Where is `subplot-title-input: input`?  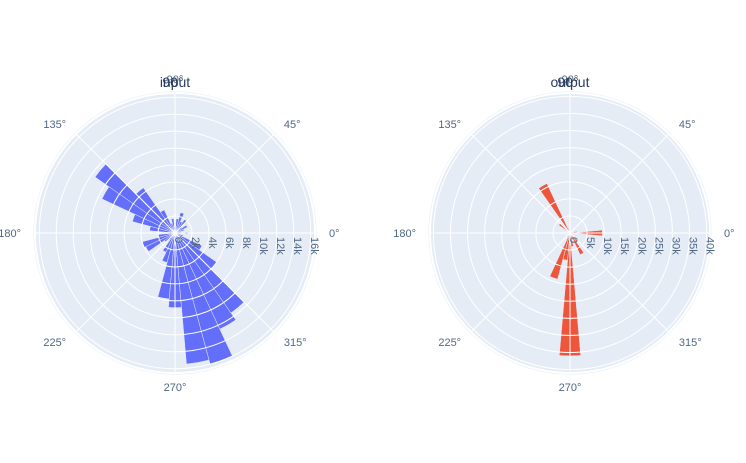
subplot-title-input: input is located at coordinates (175, 82).